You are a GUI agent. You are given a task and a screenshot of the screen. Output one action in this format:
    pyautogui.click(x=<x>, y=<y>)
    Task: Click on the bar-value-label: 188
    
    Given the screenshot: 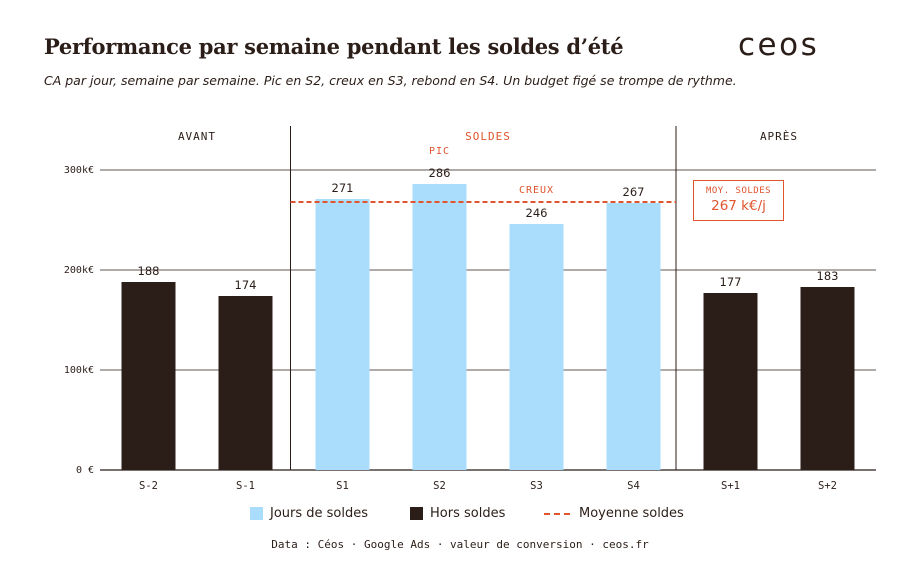 What is the action you would take?
    pyautogui.click(x=149, y=271)
    